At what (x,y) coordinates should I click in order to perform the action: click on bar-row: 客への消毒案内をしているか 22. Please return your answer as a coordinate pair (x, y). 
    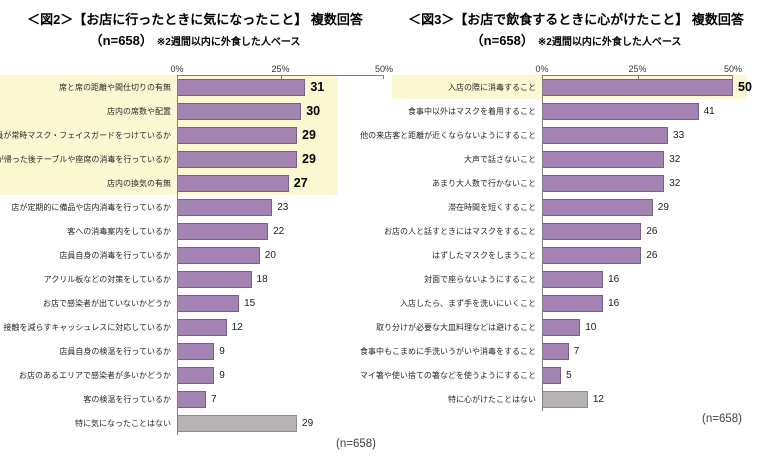
    Looking at the image, I should click on (195, 231).